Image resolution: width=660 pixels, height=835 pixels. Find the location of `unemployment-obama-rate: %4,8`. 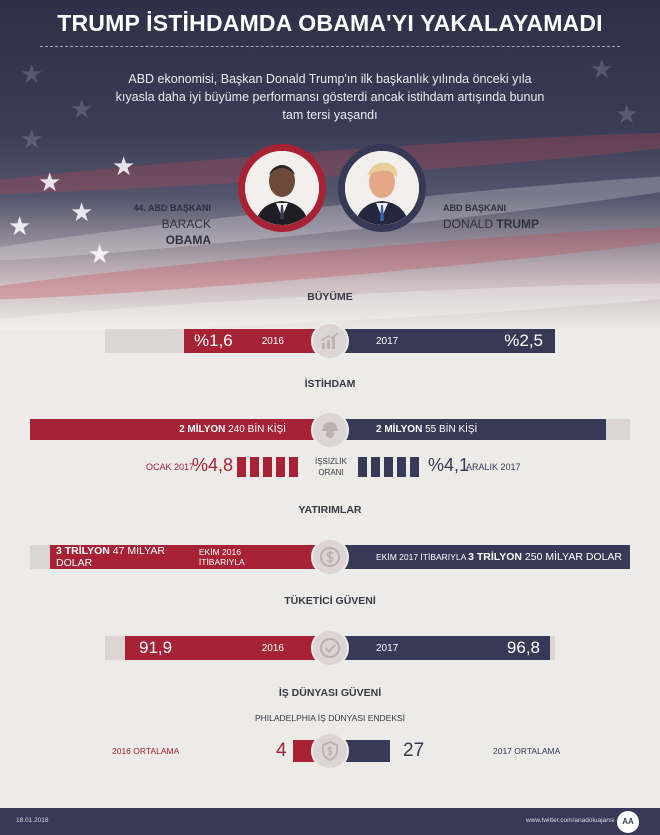

unemployment-obama-rate: %4,8 is located at coordinates (213, 465).